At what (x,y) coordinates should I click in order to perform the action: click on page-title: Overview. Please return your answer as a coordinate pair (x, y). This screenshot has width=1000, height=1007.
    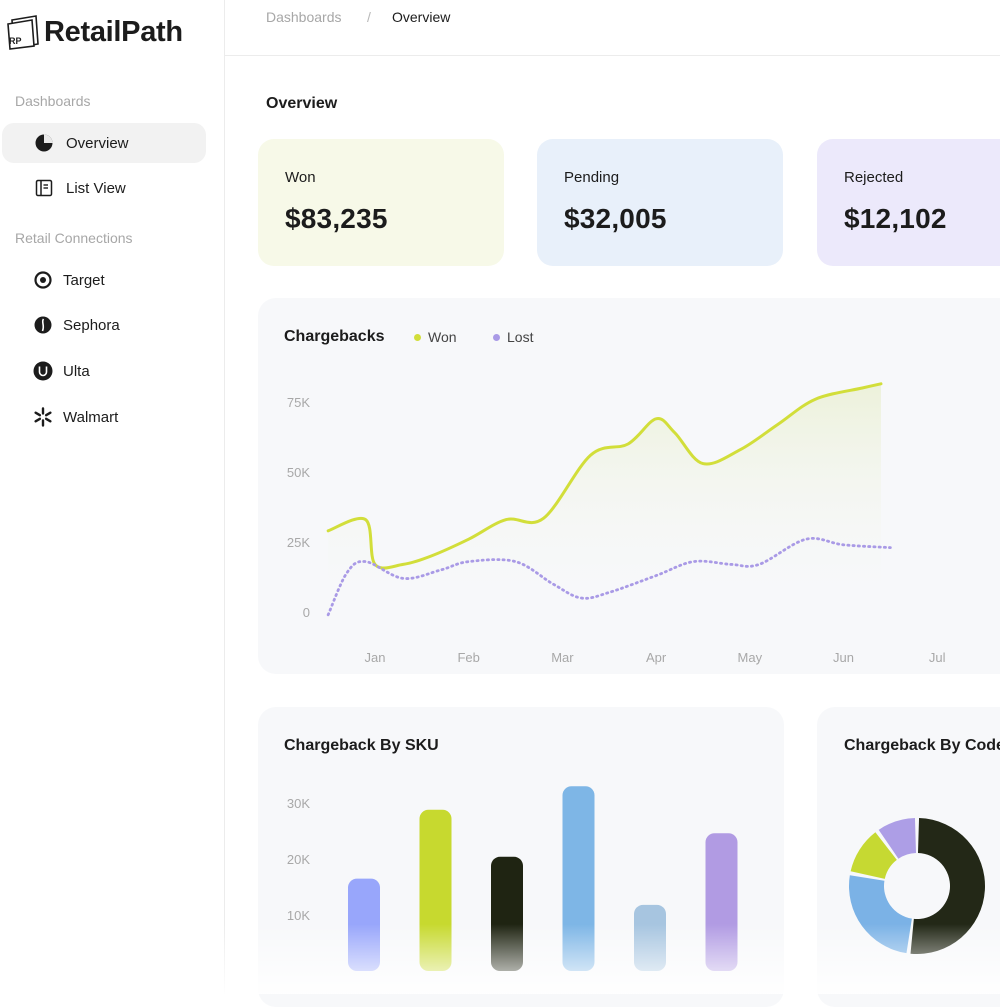
    Looking at the image, I should click on (302, 103).